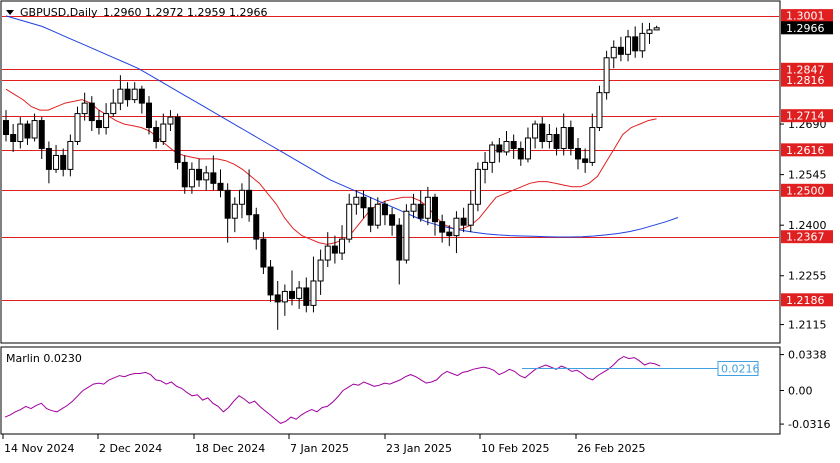 This screenshot has width=840, height=463. Describe the element at coordinates (611, 448) in the screenshot. I see `date-tick-label: 26 Feb 2025` at that location.